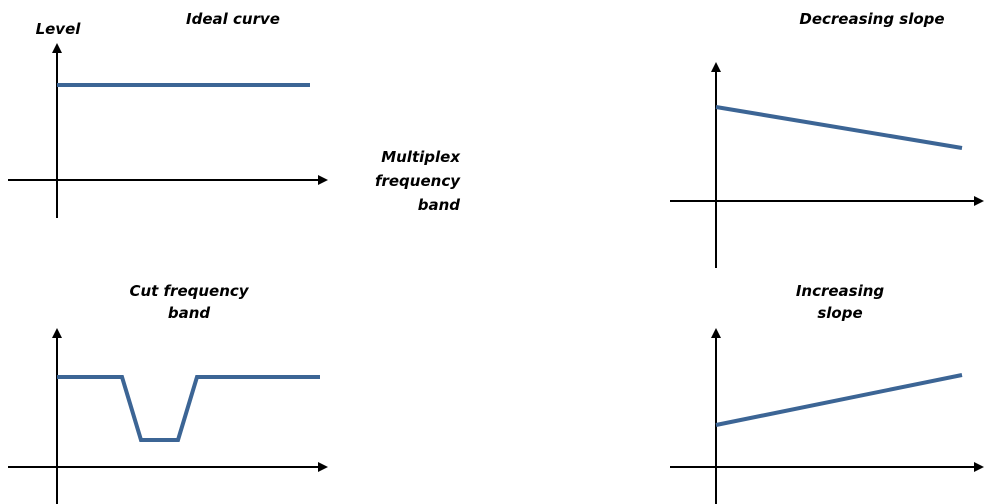 The height and width of the screenshot is (504, 984). Describe the element at coordinates (839, 313) in the screenshot. I see `increasing-title-line-2: slope` at that location.